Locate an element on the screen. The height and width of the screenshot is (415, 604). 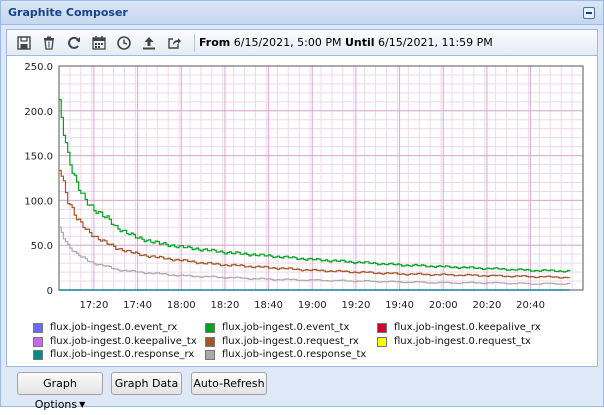
window-title: Graphite Composer is located at coordinates (68, 12).